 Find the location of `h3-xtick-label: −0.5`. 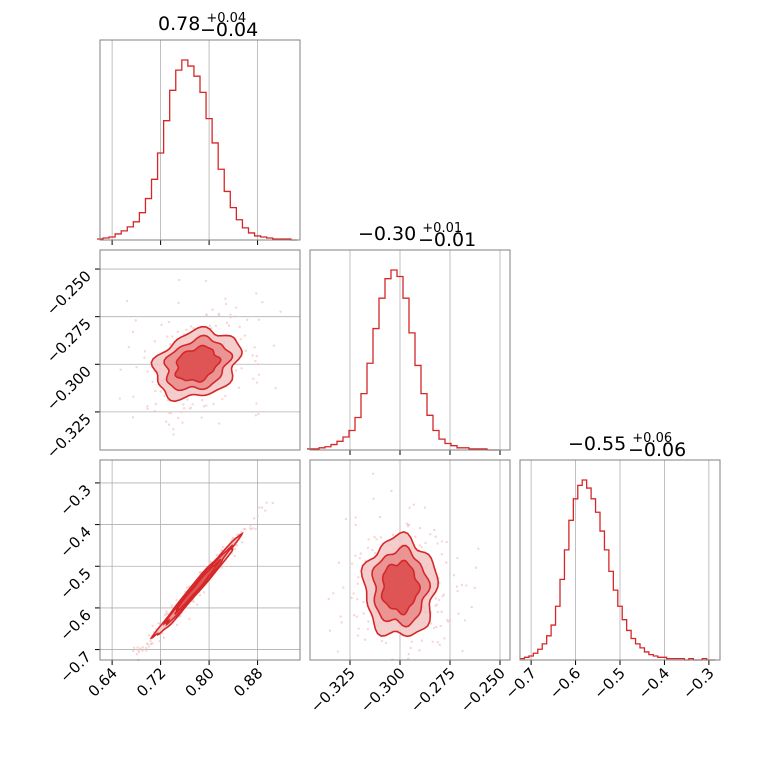

h3-xtick-label: −0.5 is located at coordinates (609, 683).